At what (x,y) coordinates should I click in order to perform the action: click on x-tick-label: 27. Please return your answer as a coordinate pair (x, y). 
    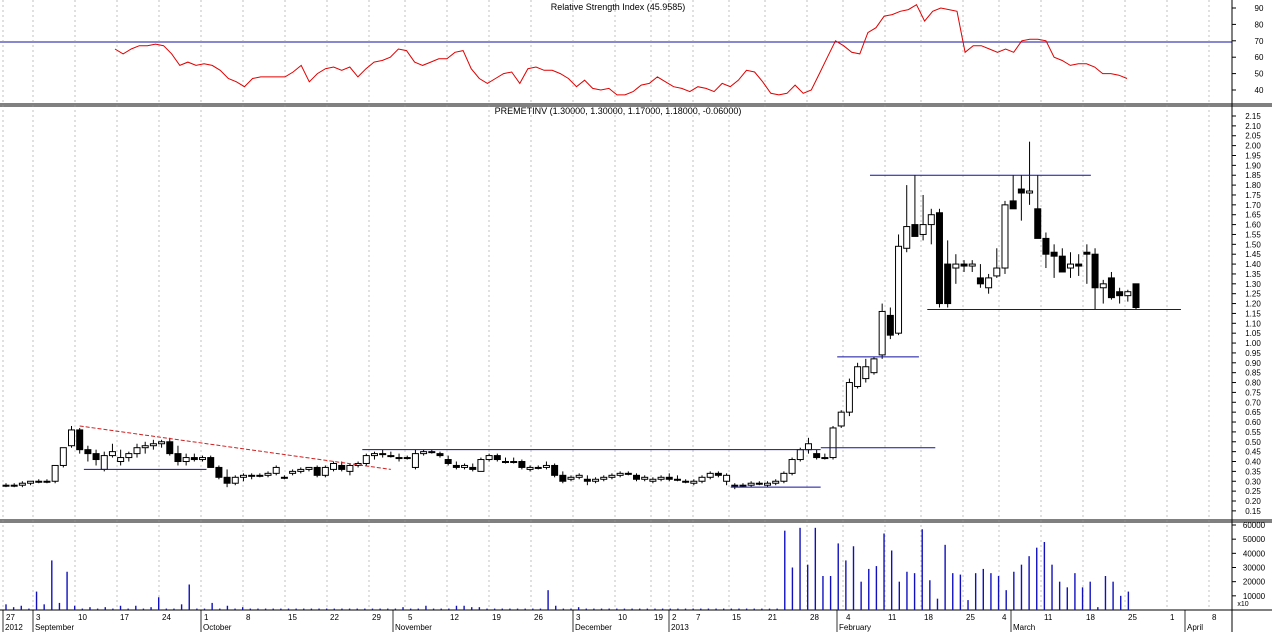
    Looking at the image, I should click on (10, 617).